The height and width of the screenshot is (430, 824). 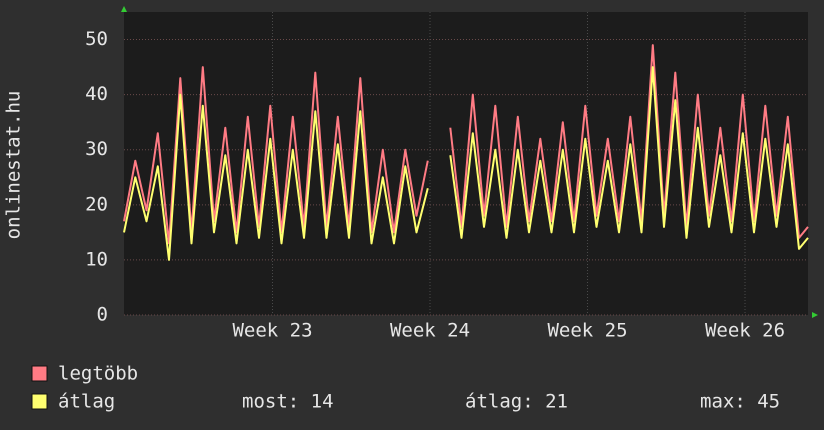 I want to click on stat-label: most: 14, so click(x=288, y=402).